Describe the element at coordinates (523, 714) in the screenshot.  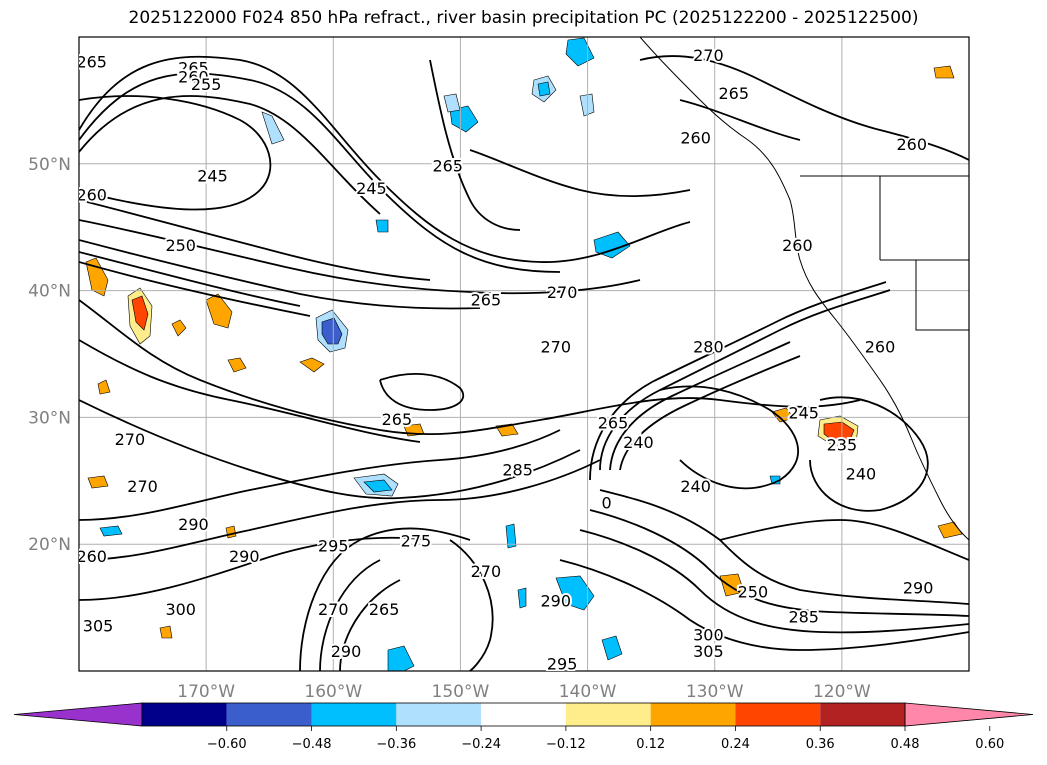
I see `colorbar` at that location.